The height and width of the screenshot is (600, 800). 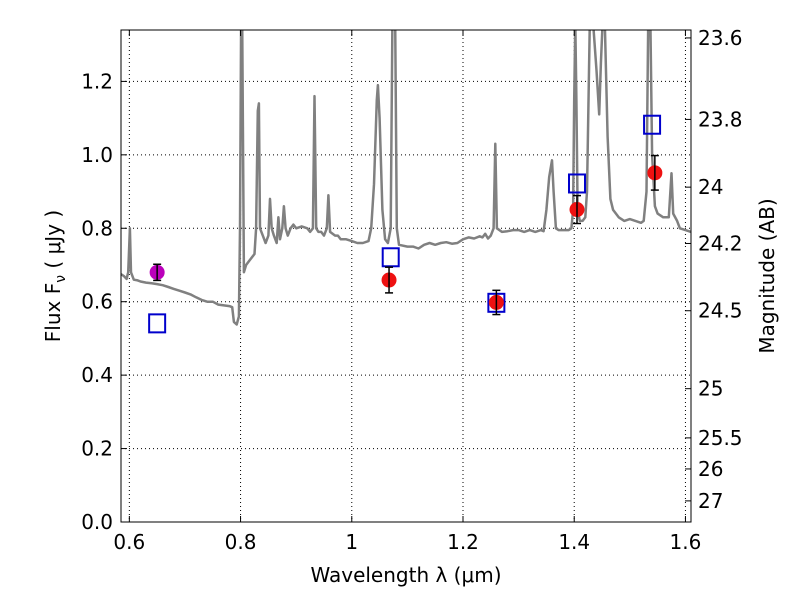 What do you see at coordinates (97, 302) in the screenshot?
I see `y-tick-label: 0.6` at bounding box center [97, 302].